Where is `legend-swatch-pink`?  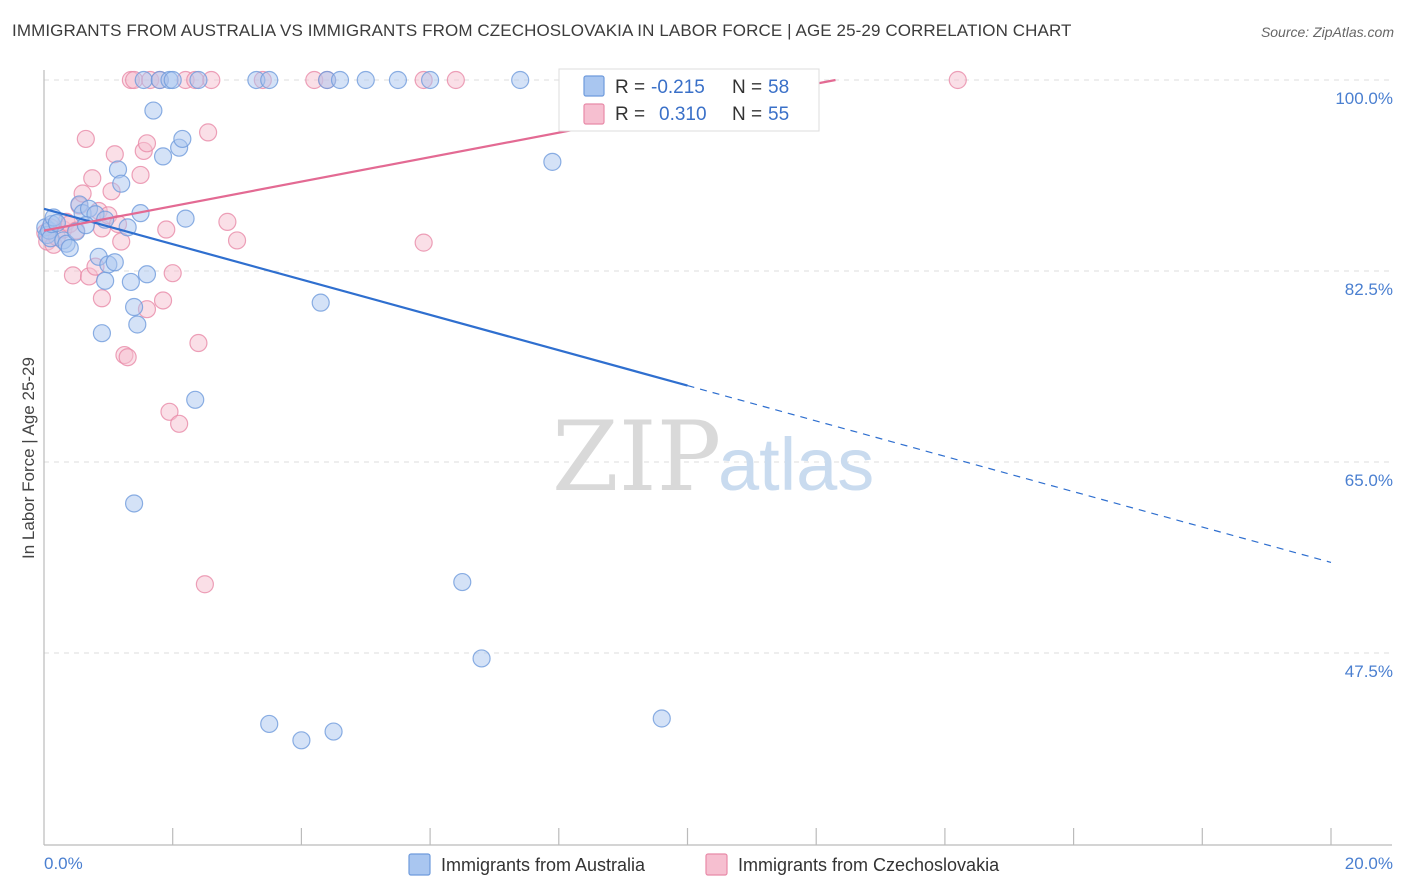 legend-swatch-pink is located at coordinates (594, 114).